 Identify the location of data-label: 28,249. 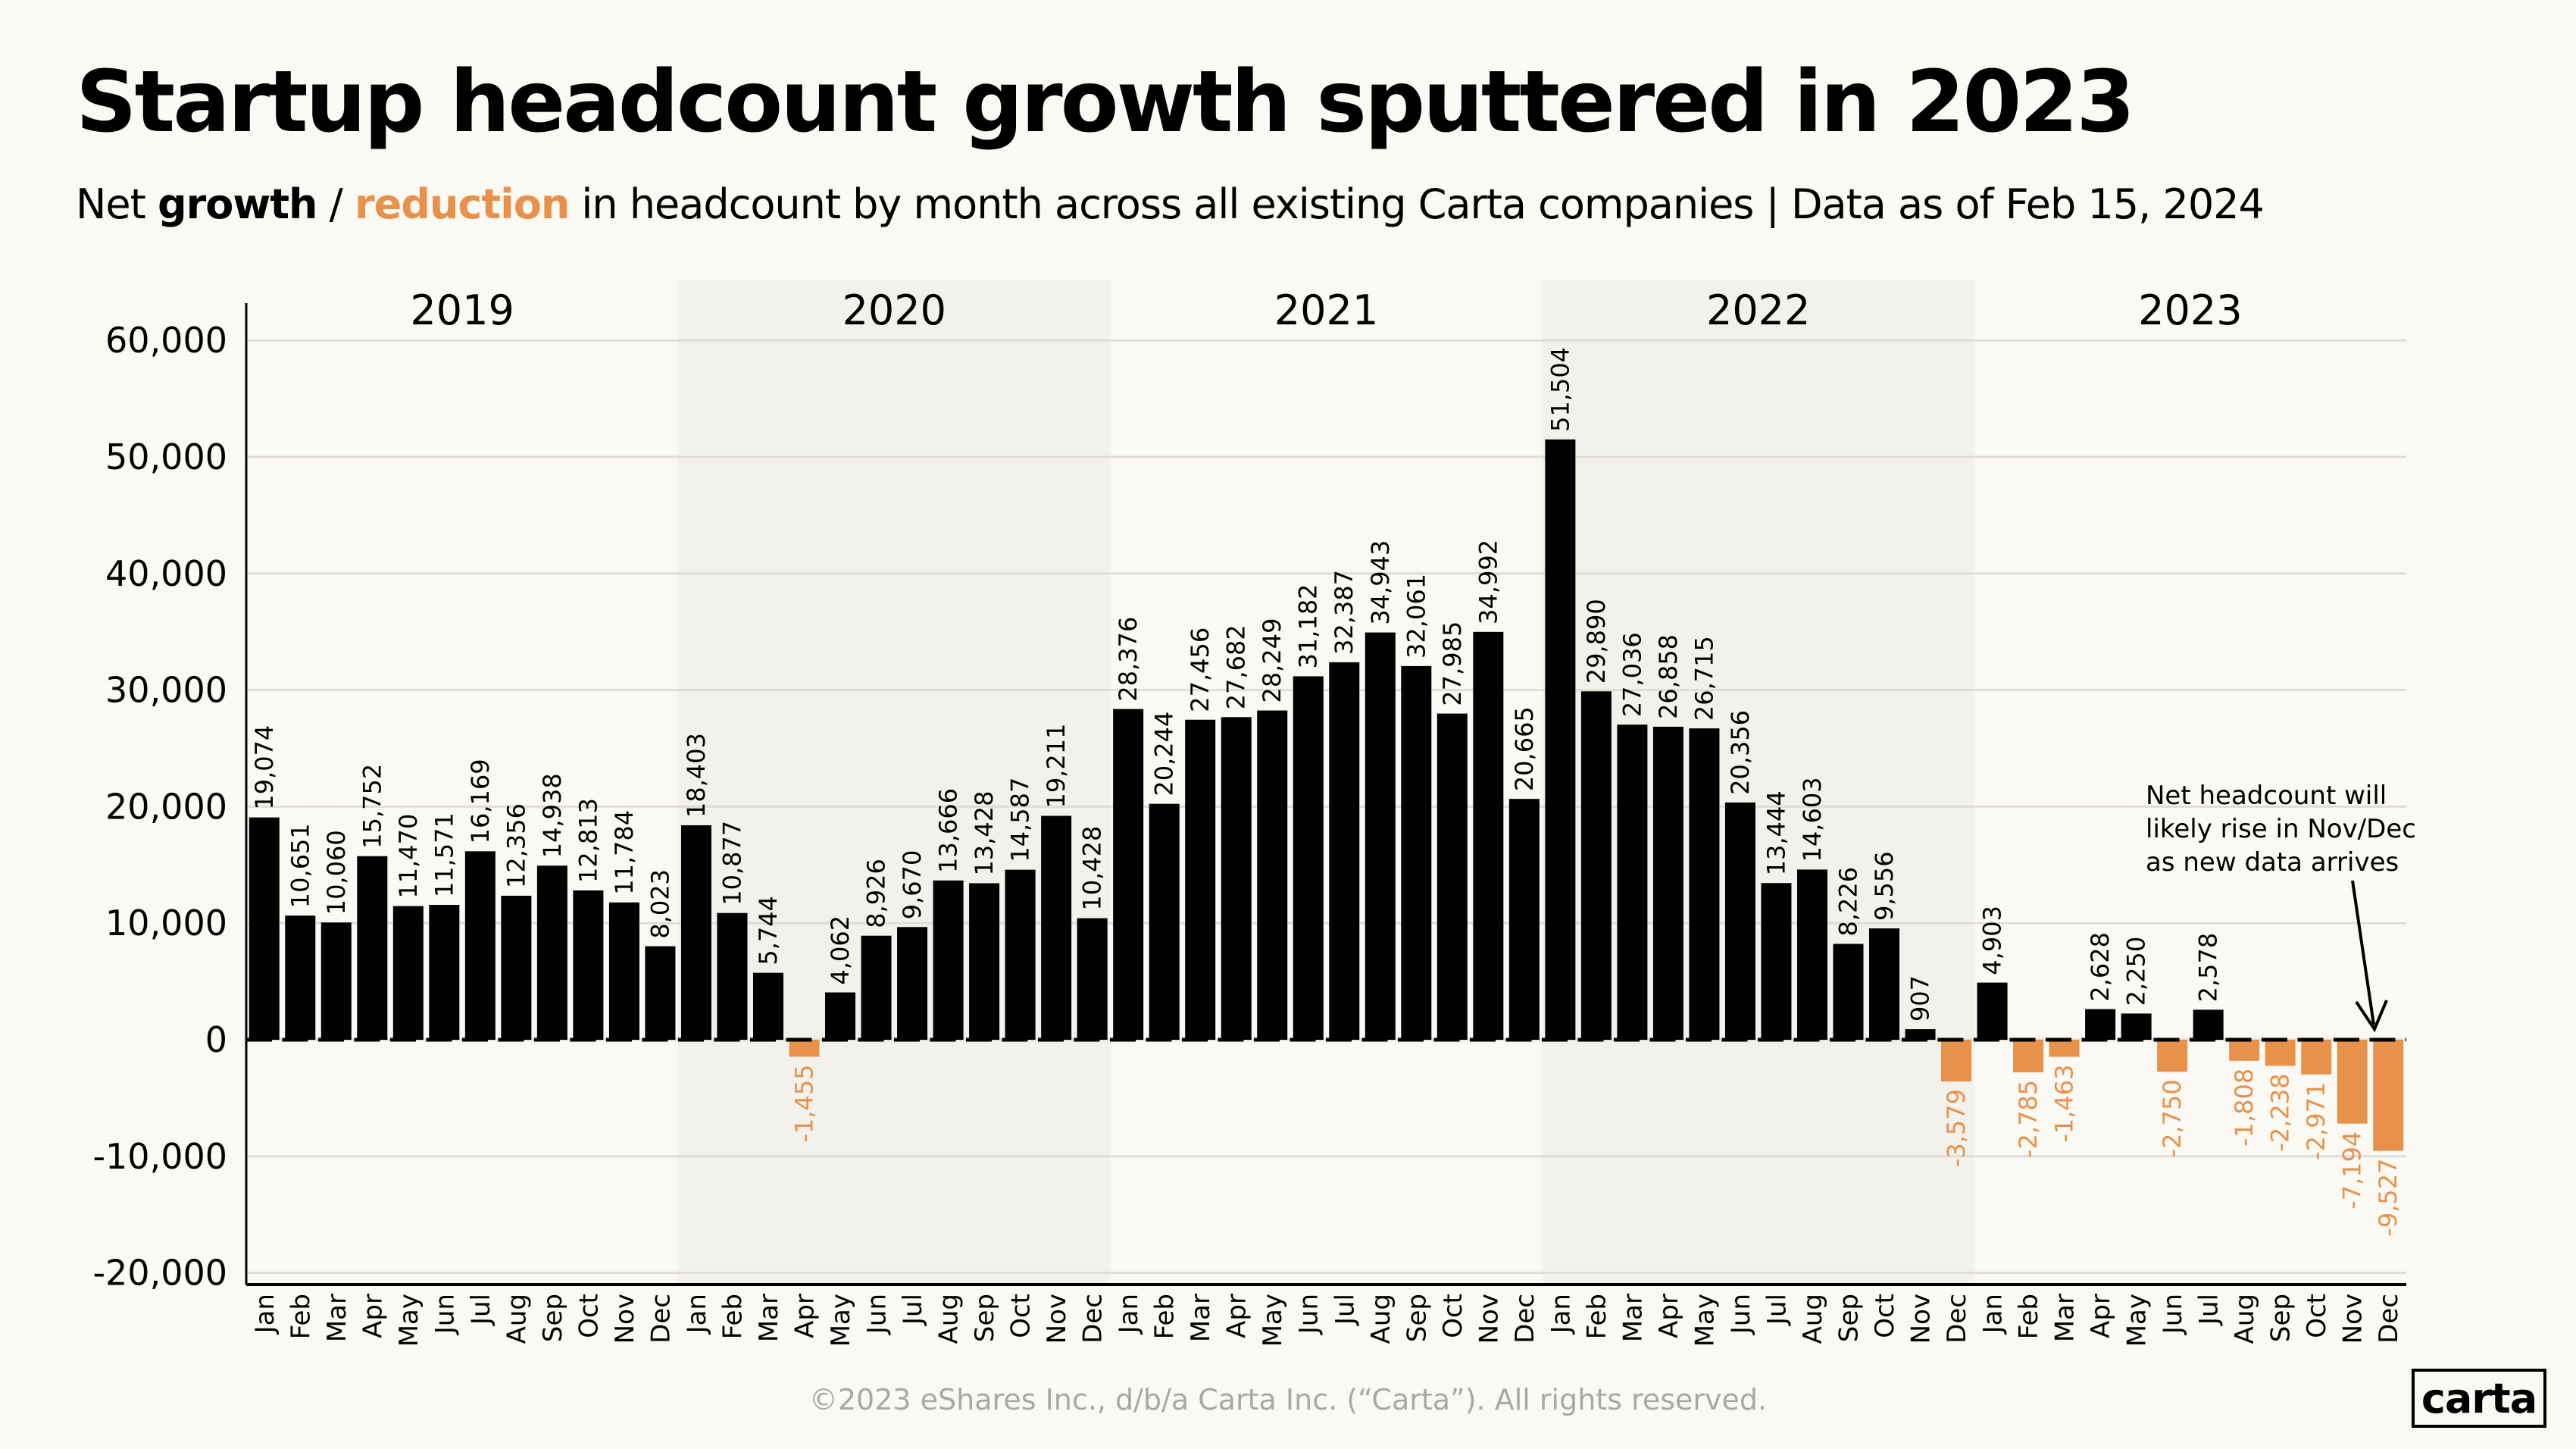
(1272, 660).